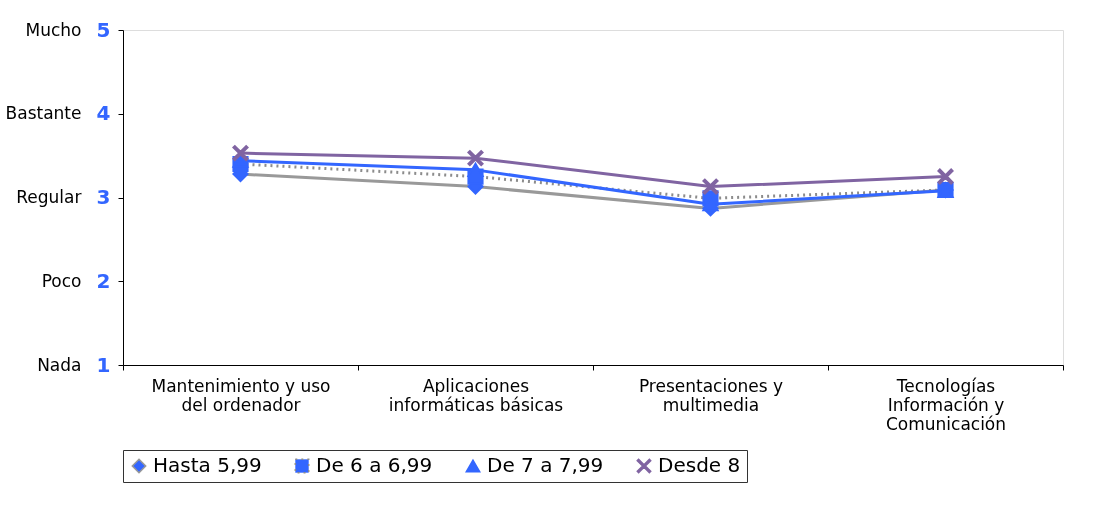 This screenshot has width=1107, height=515. What do you see at coordinates (699, 465) in the screenshot?
I see `legend-label: Desde 8` at bounding box center [699, 465].